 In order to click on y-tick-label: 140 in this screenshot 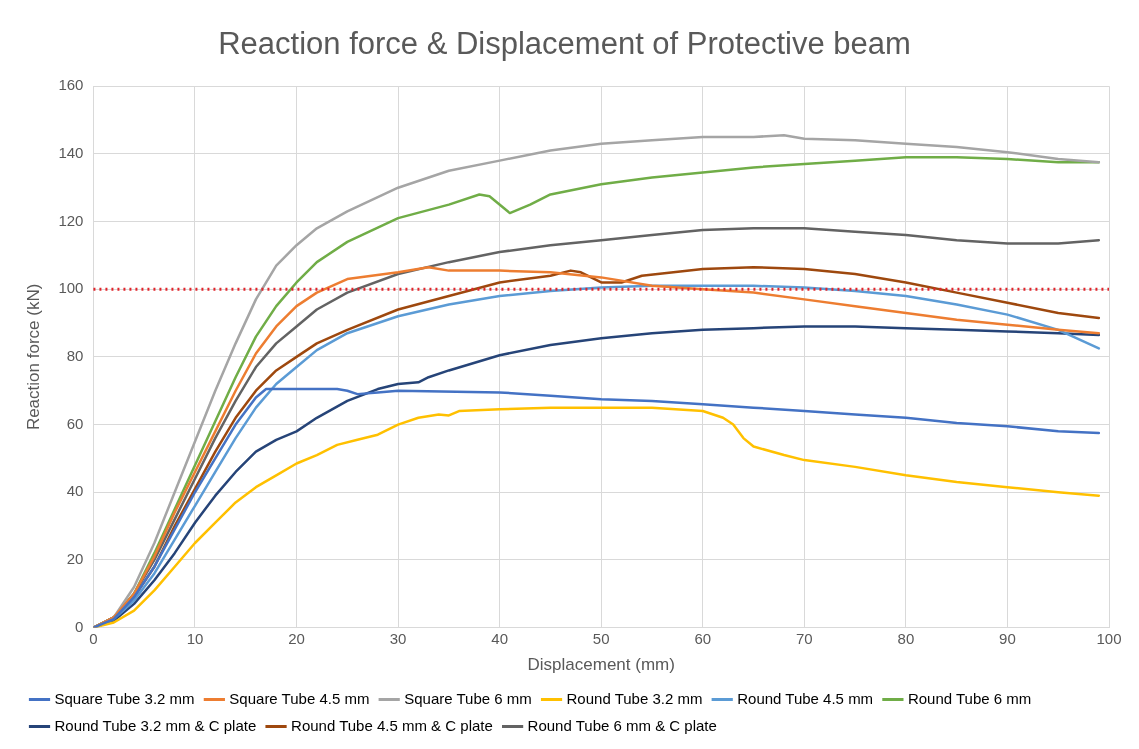, I will do `click(71, 153)`.